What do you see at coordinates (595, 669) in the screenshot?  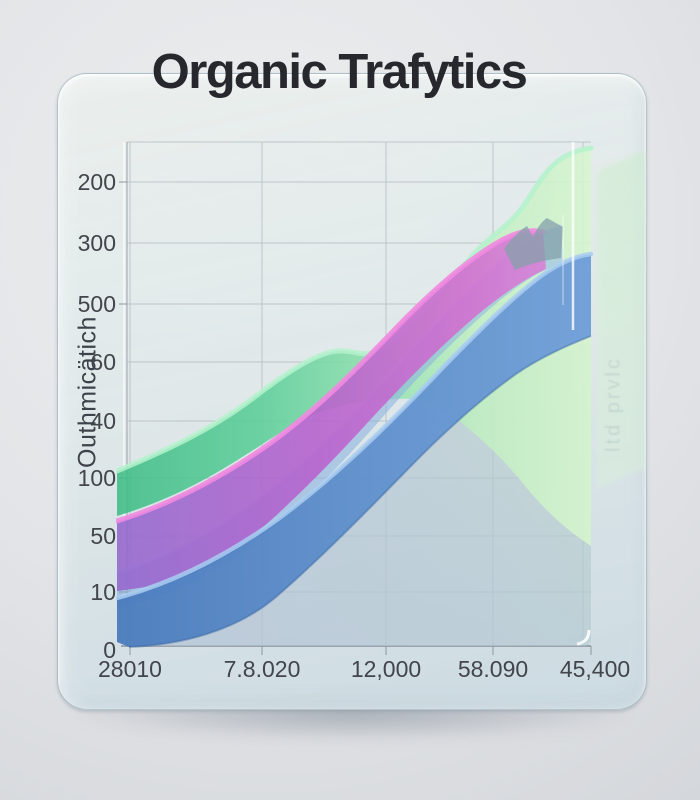 I see `x-tick-label: 45,400` at bounding box center [595, 669].